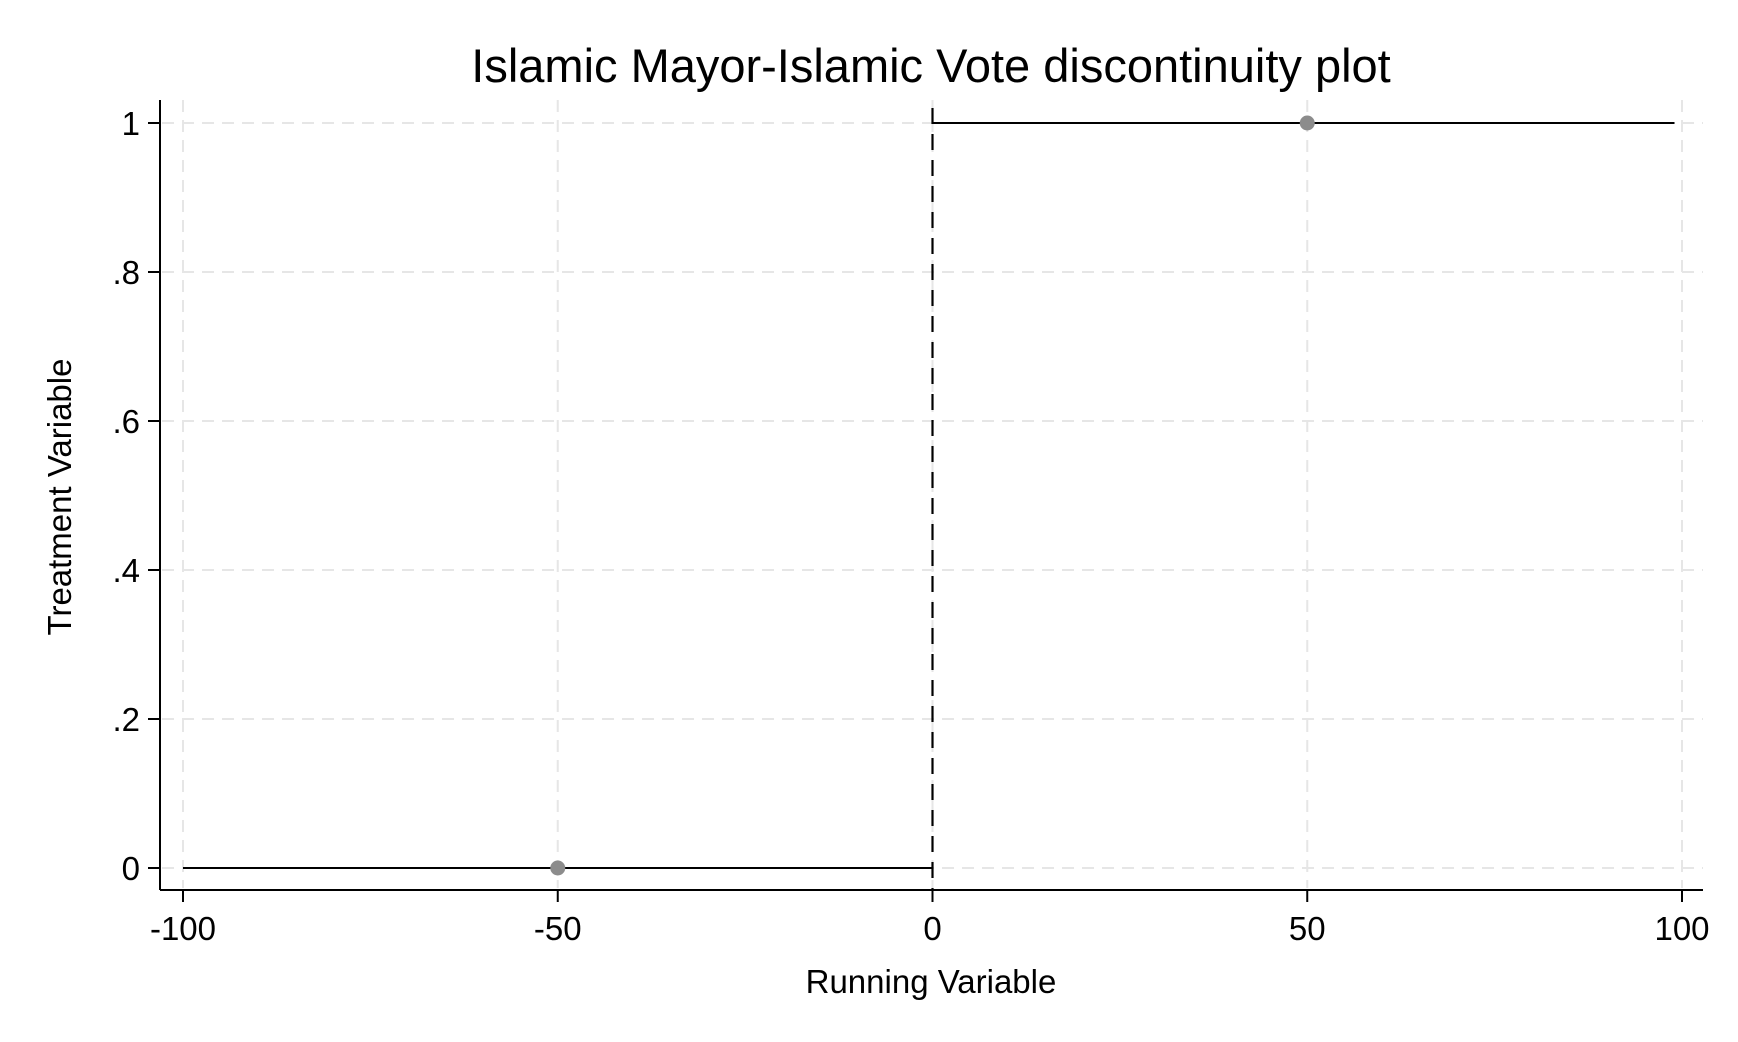 Image resolution: width=1738 pixels, height=1042 pixels. What do you see at coordinates (131, 123) in the screenshot?
I see `y-tick-label: 1` at bounding box center [131, 123].